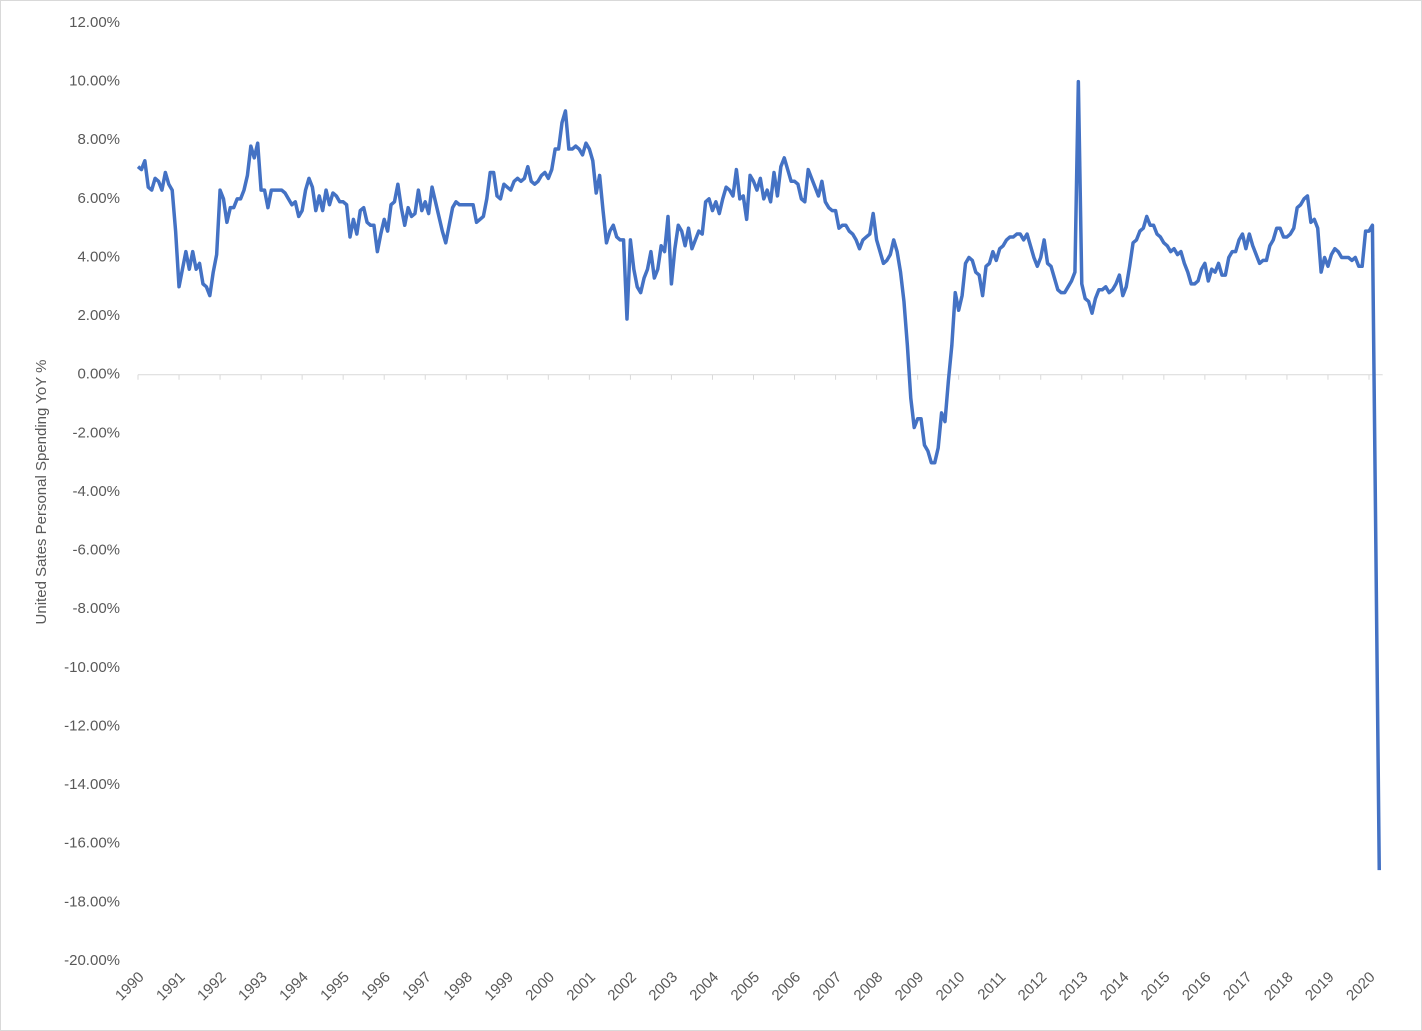  Describe the element at coordinates (92, 667) in the screenshot. I see `y-tick-label: -10.00%` at that location.